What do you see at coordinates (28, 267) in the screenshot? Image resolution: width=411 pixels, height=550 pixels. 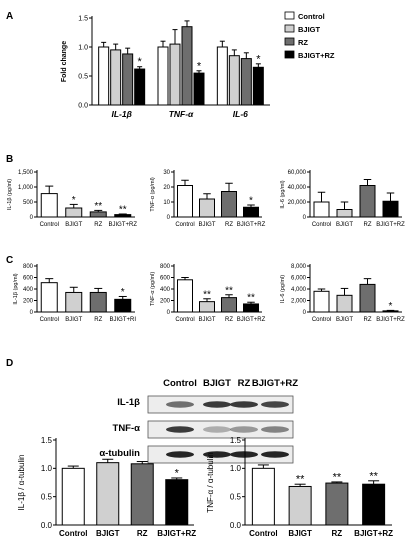 I see `y-tick-label: 800` at bounding box center [28, 267].